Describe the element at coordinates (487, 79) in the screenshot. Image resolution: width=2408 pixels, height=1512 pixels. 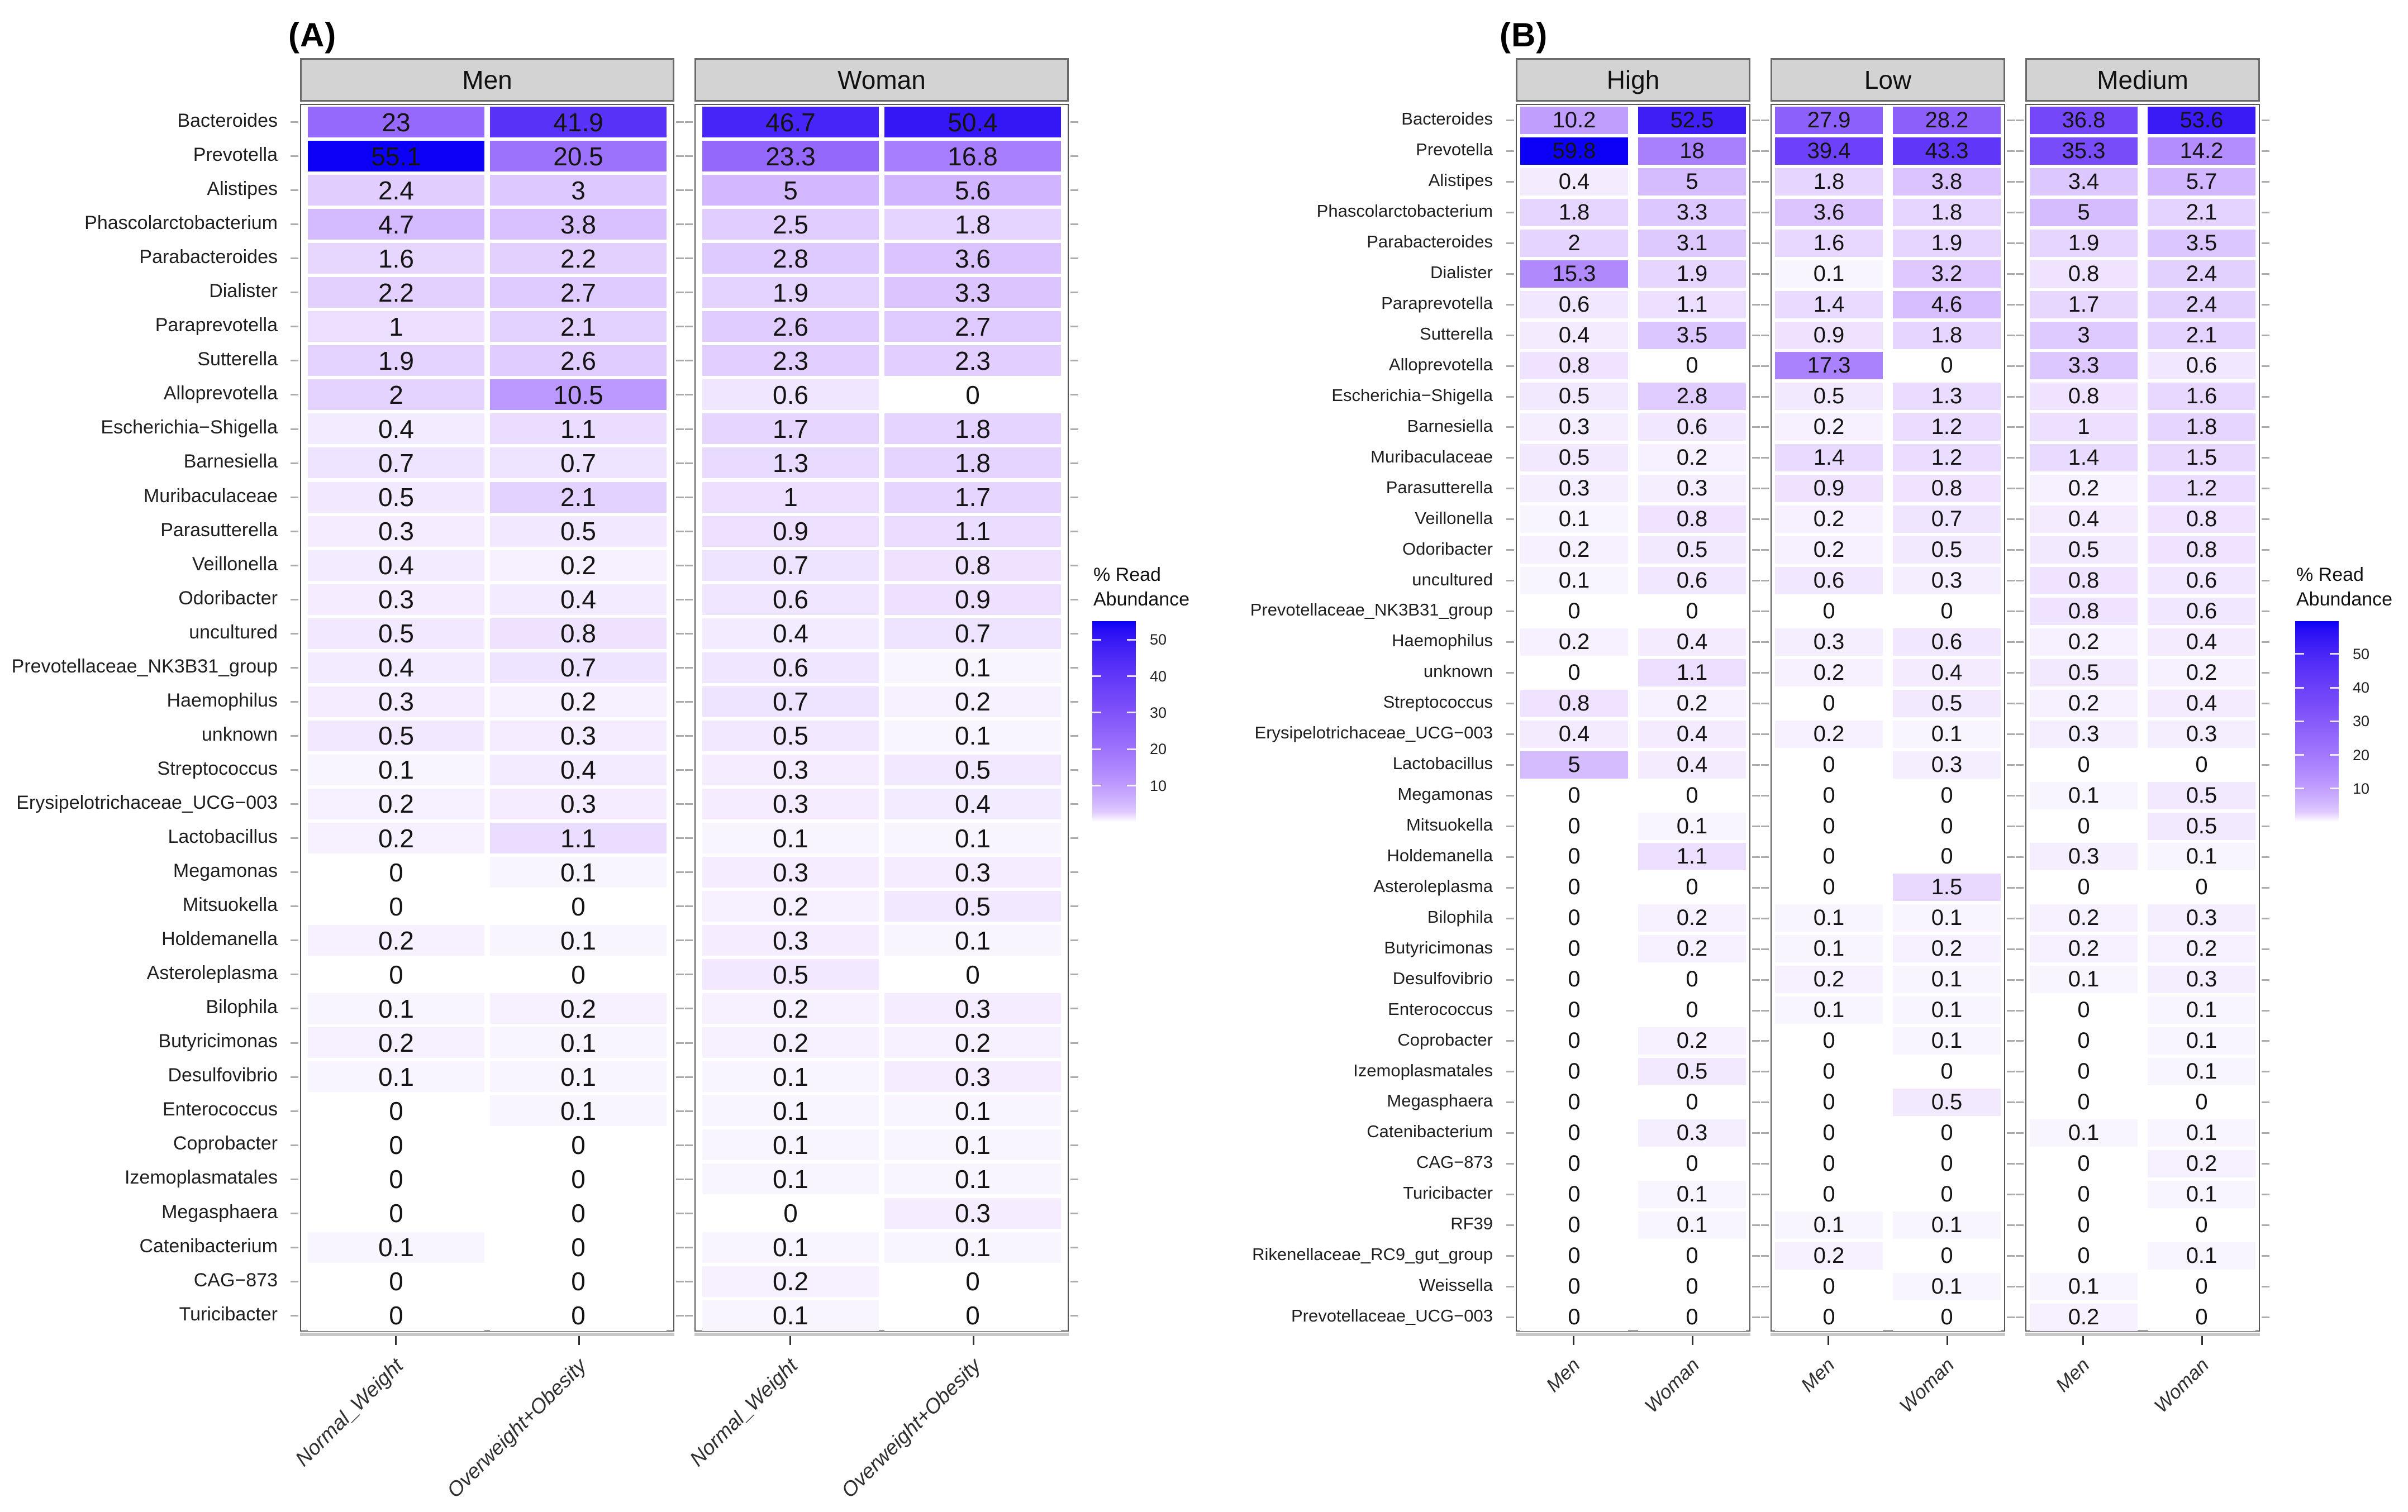
I see `facet-strip-title: Men` at that location.